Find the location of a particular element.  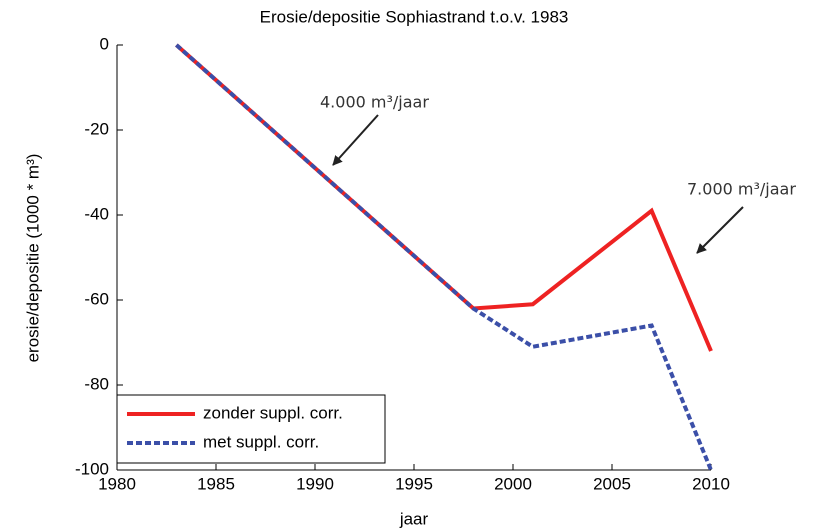

annotation: 7.000 m³/jaar is located at coordinates (741, 189).